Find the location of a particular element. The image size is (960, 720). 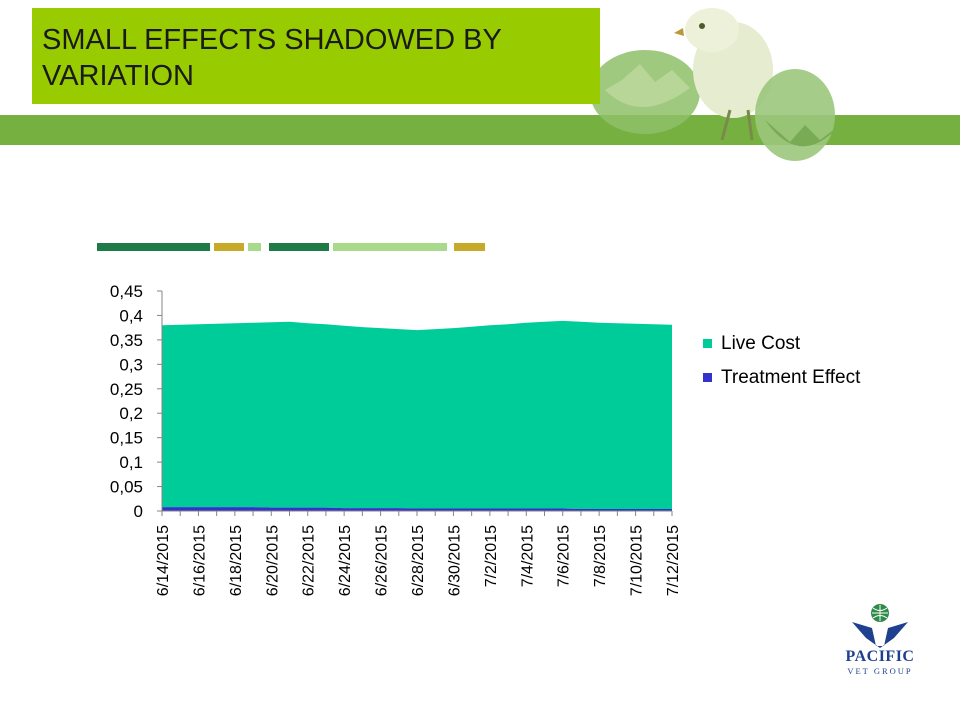

series-area-live-cost is located at coordinates (417, 415).